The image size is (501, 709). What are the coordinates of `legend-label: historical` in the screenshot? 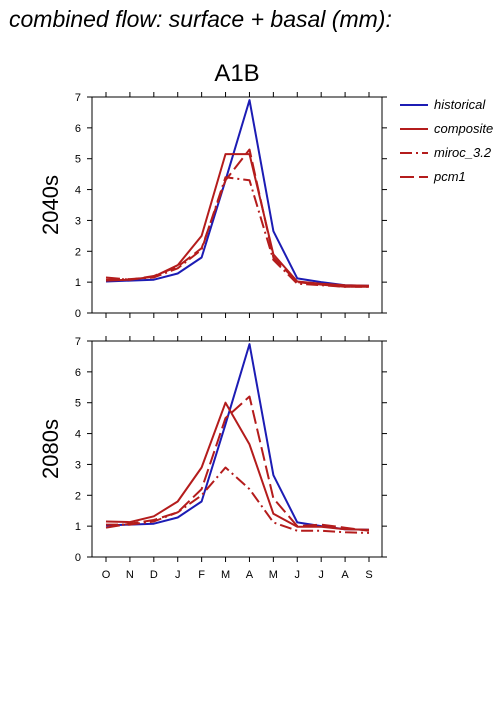 It's located at (460, 104).